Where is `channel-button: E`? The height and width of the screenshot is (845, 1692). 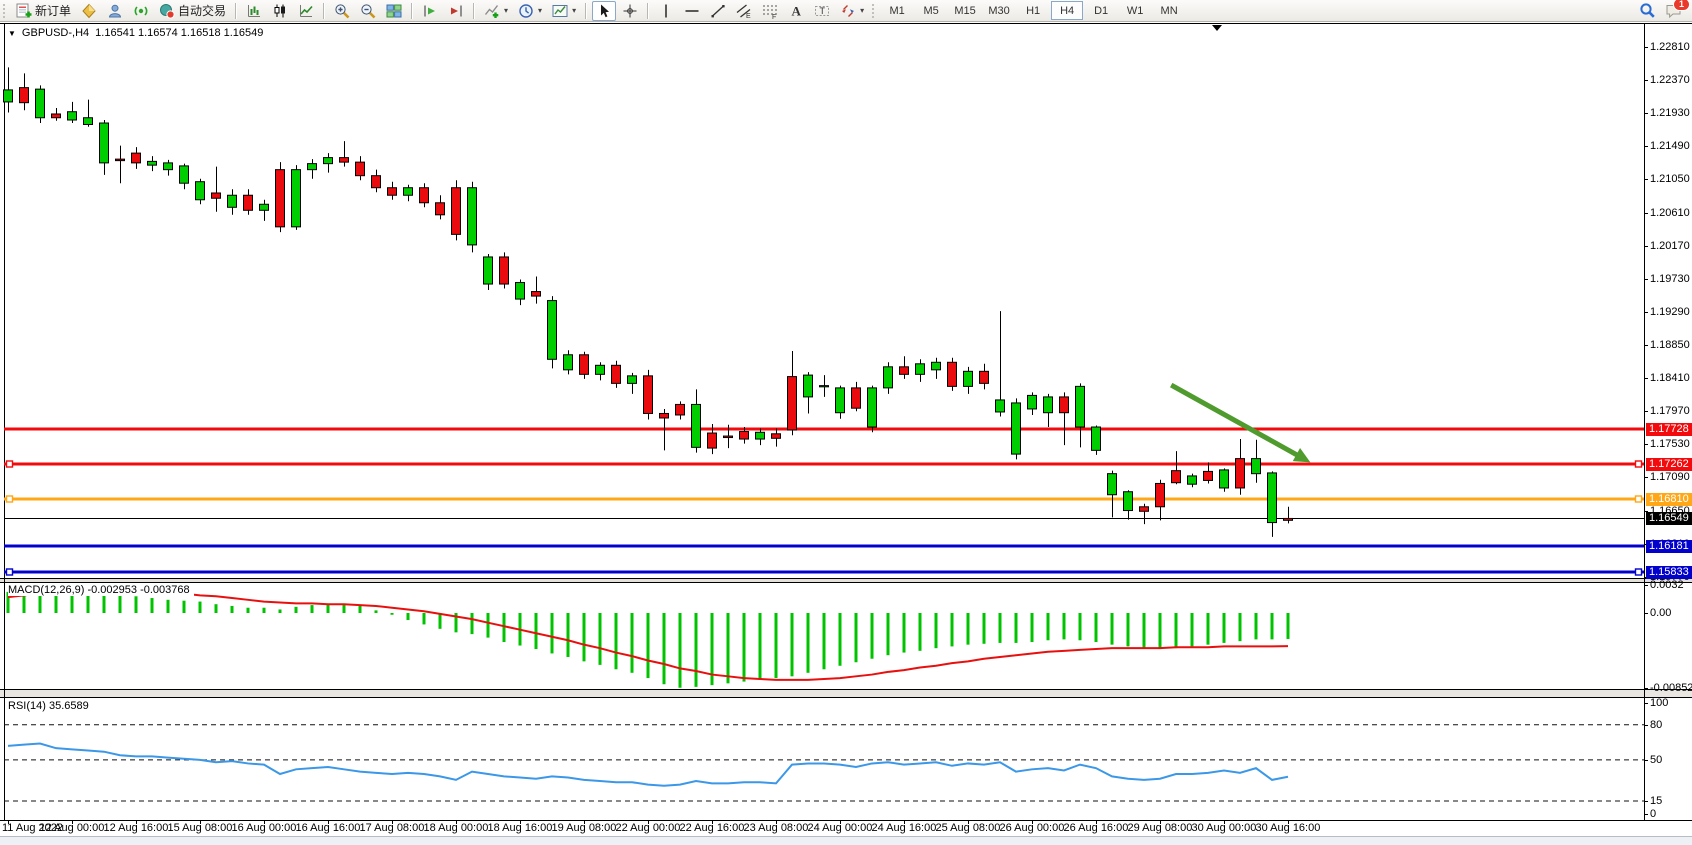
channel-button: E is located at coordinates (744, 11).